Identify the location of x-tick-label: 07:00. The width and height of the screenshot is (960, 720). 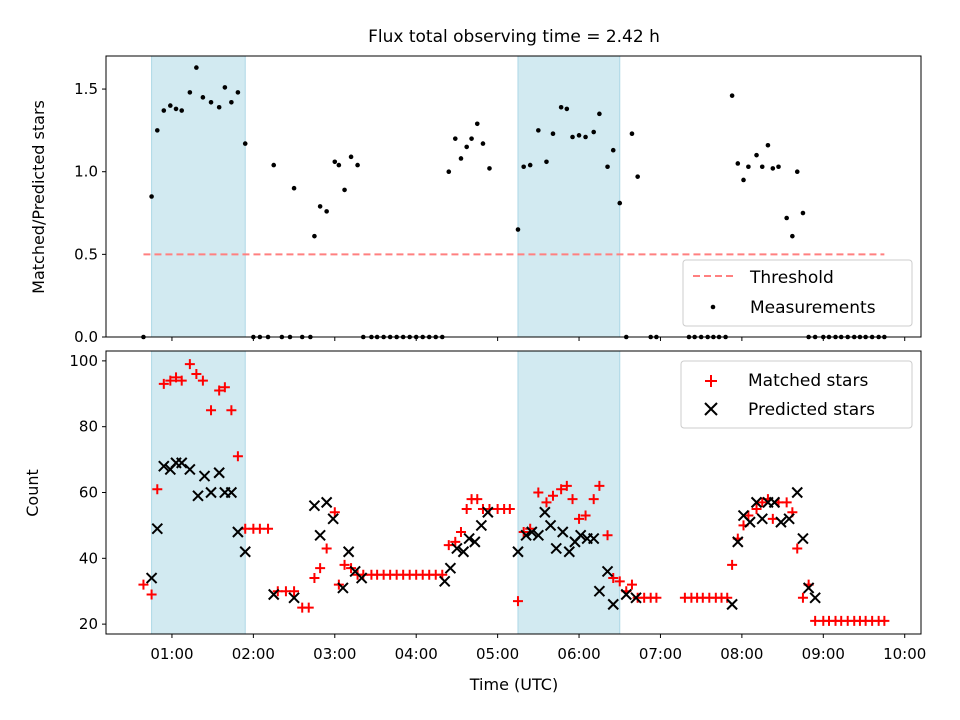
(660, 654).